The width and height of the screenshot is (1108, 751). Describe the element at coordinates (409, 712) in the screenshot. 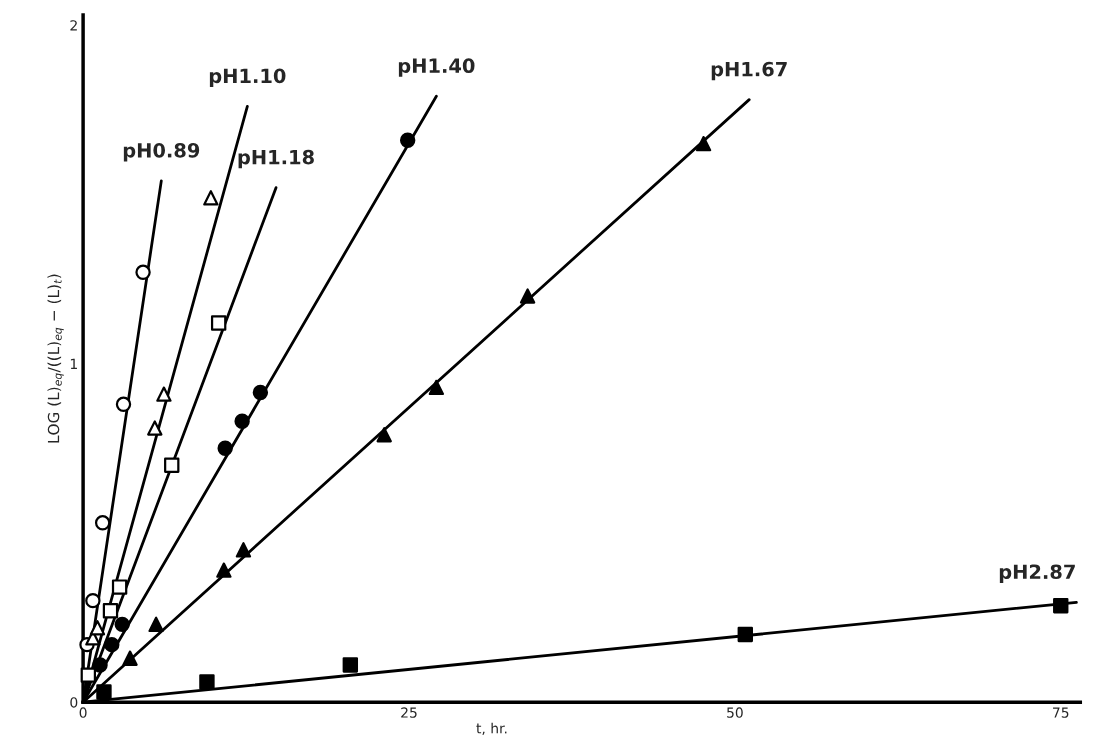

I see `x-tick-label: 25` at that location.